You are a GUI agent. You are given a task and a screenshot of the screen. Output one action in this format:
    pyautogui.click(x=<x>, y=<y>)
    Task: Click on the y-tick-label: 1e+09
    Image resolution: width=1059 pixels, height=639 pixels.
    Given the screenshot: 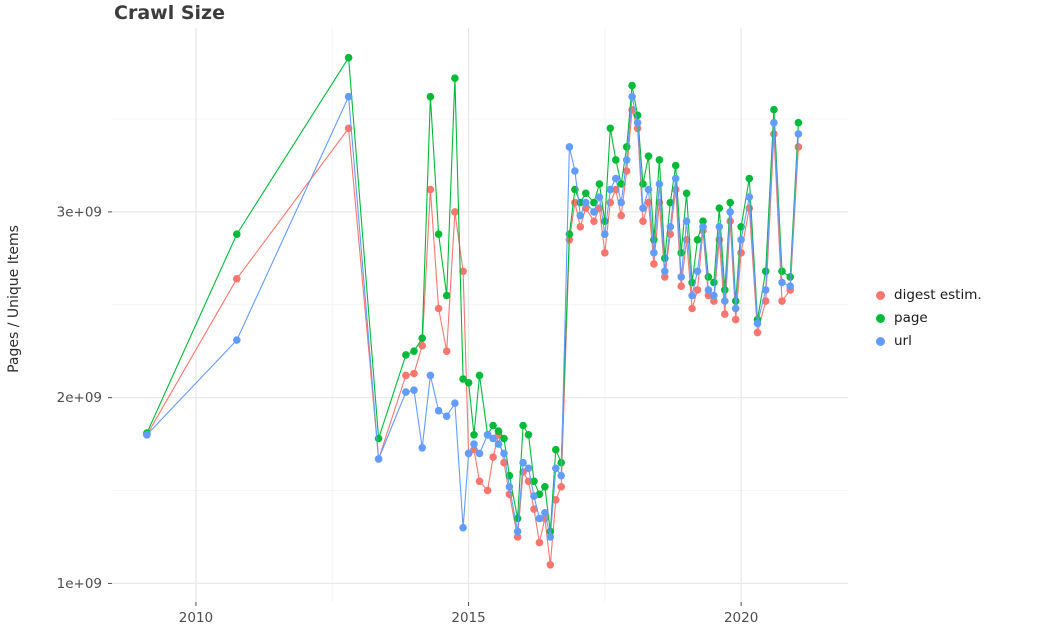 What is the action you would take?
    pyautogui.click(x=79, y=584)
    